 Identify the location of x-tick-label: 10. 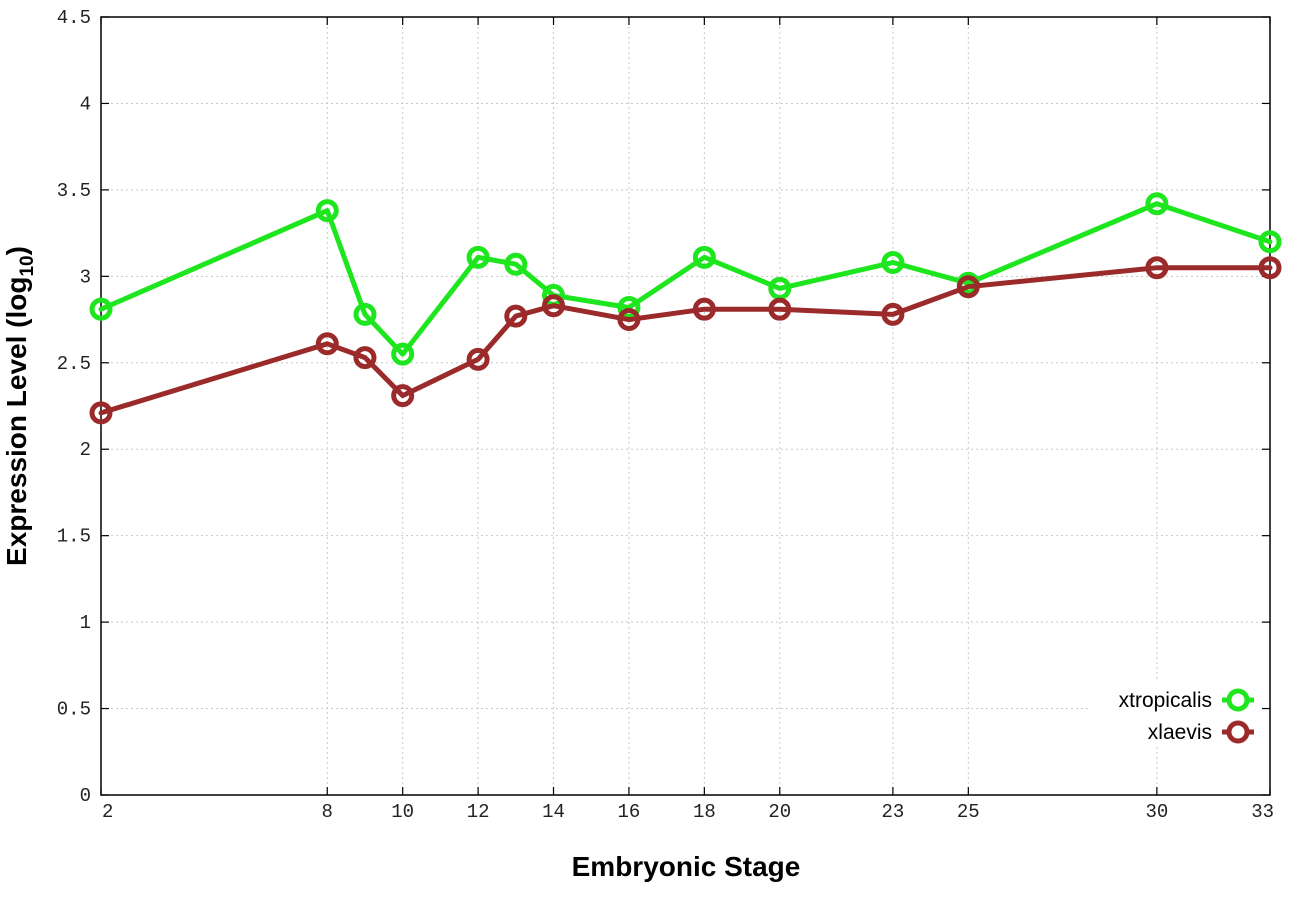
(402, 812).